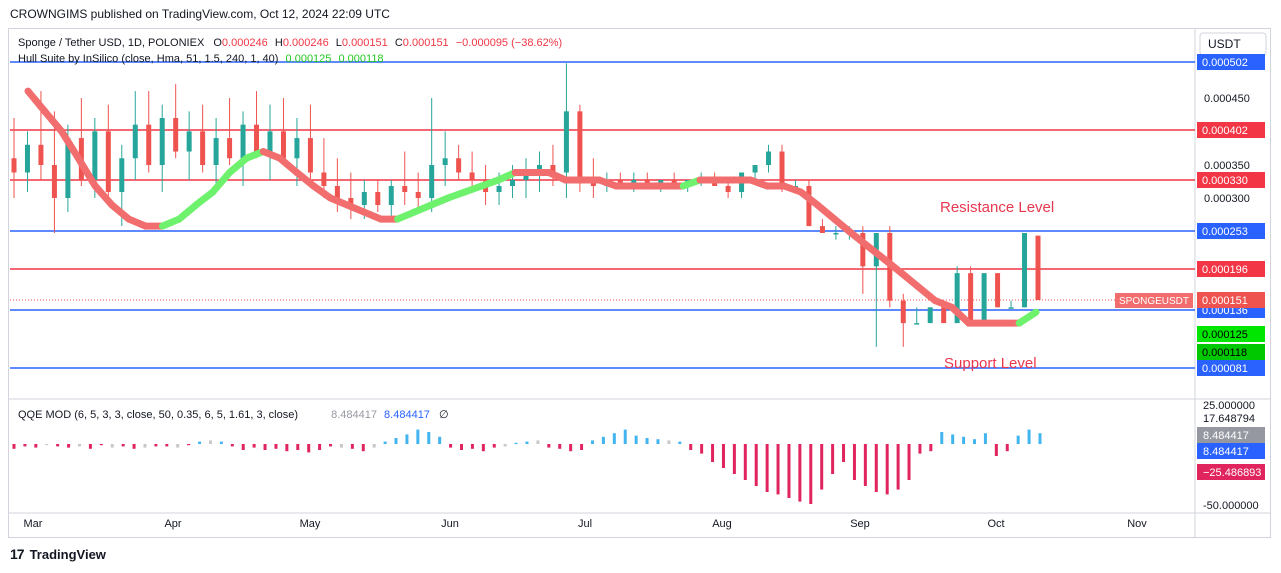  I want to click on resistance-annotation: Resistance Level, so click(997, 207).